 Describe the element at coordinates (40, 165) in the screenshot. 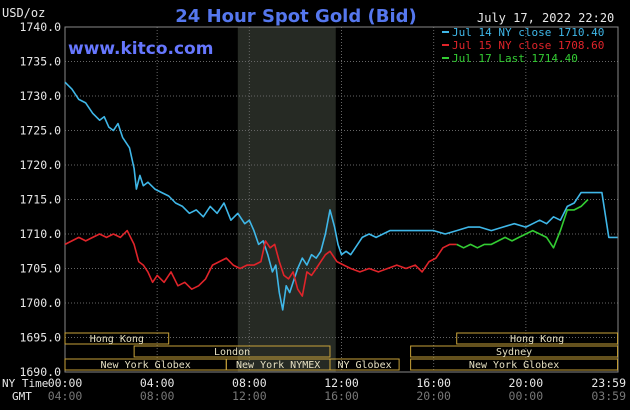

I see `y-tick-label: 1720.0` at that location.